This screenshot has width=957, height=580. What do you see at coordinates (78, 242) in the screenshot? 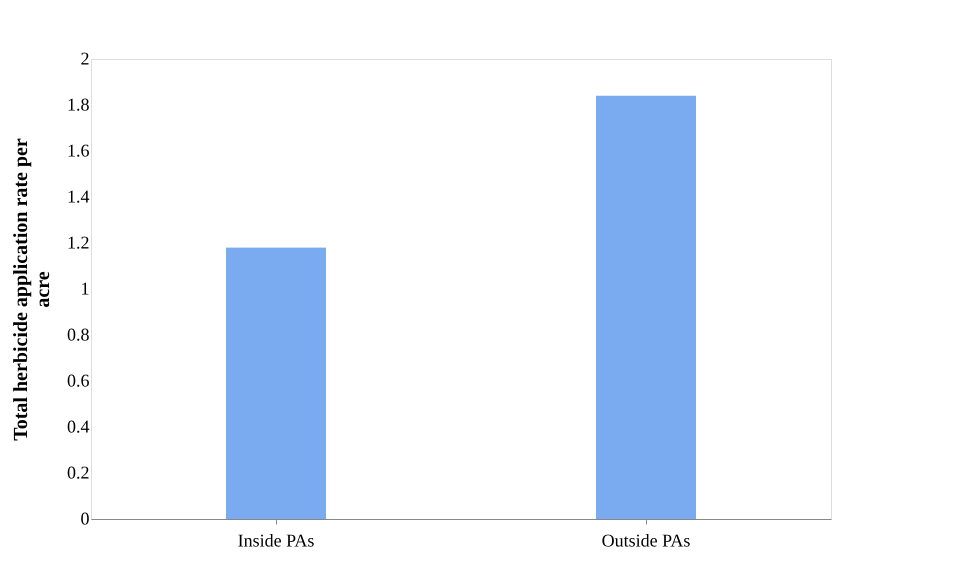
I see `y-tick-label: 1.2` at bounding box center [78, 242].